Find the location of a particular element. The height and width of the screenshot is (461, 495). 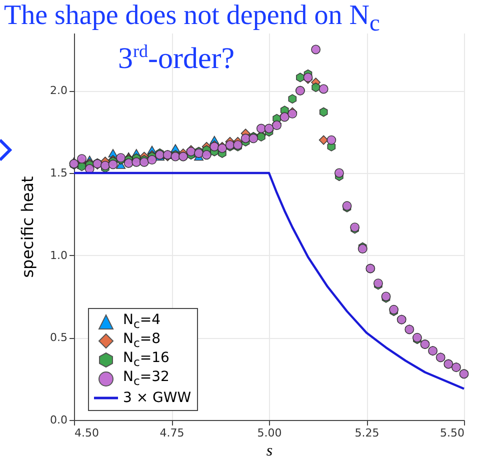

y-axis-title: specific heat is located at coordinates (28, 227).